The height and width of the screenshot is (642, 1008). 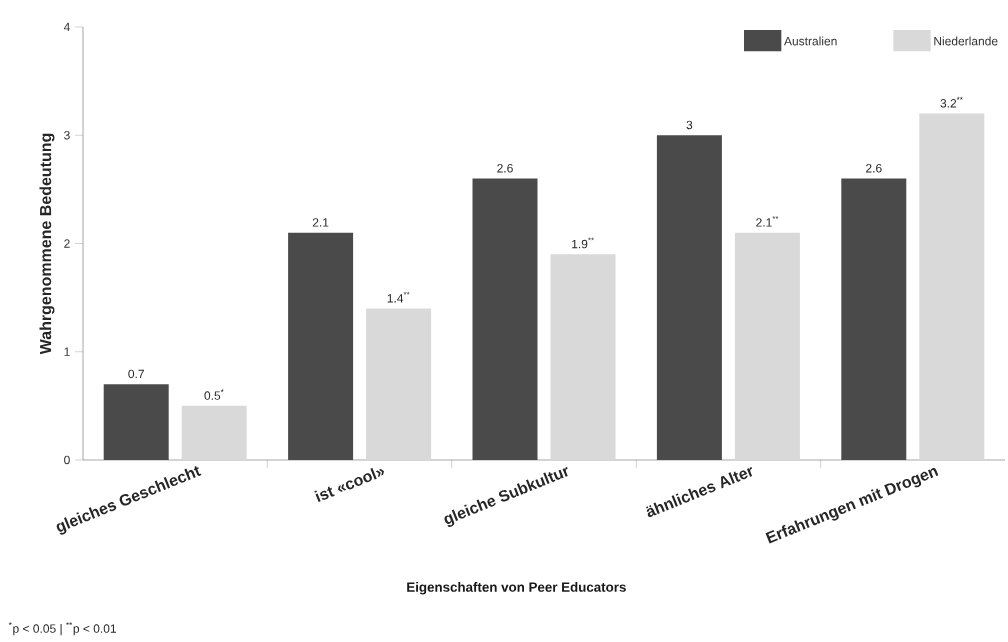 What do you see at coordinates (136, 374) in the screenshot?
I see `data-label: 0.7` at bounding box center [136, 374].